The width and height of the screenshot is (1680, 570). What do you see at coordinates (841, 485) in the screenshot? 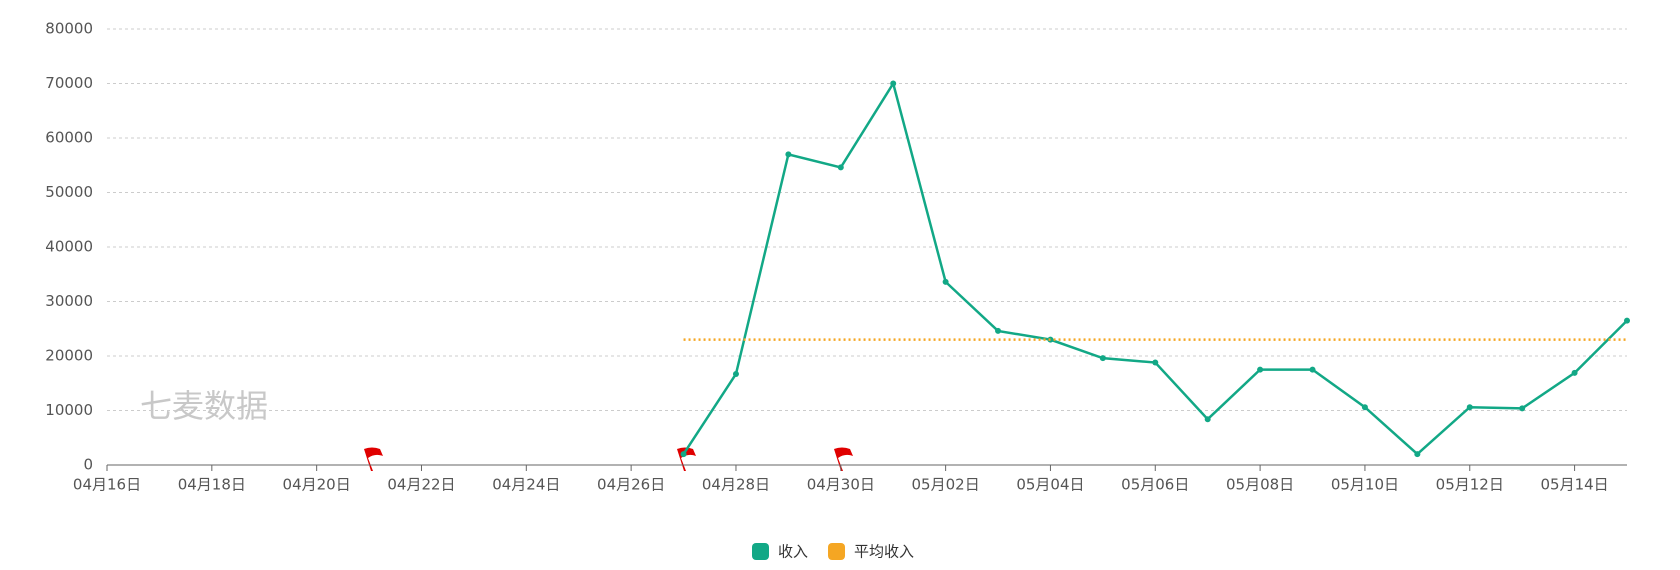
I see `x-tick-label: 04月30日` at bounding box center [841, 485].